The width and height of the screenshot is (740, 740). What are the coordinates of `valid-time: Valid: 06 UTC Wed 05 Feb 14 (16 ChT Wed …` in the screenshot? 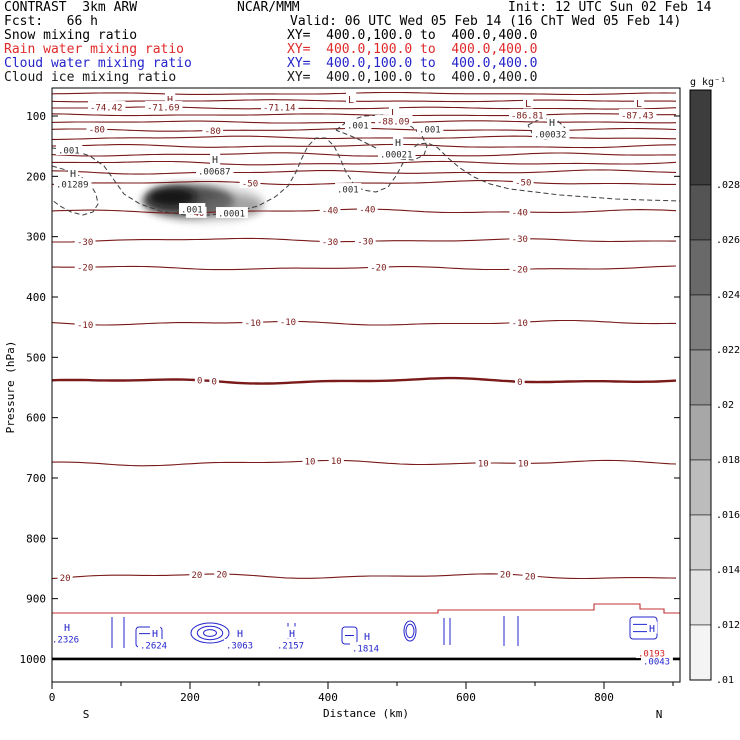 It's located at (486, 21).